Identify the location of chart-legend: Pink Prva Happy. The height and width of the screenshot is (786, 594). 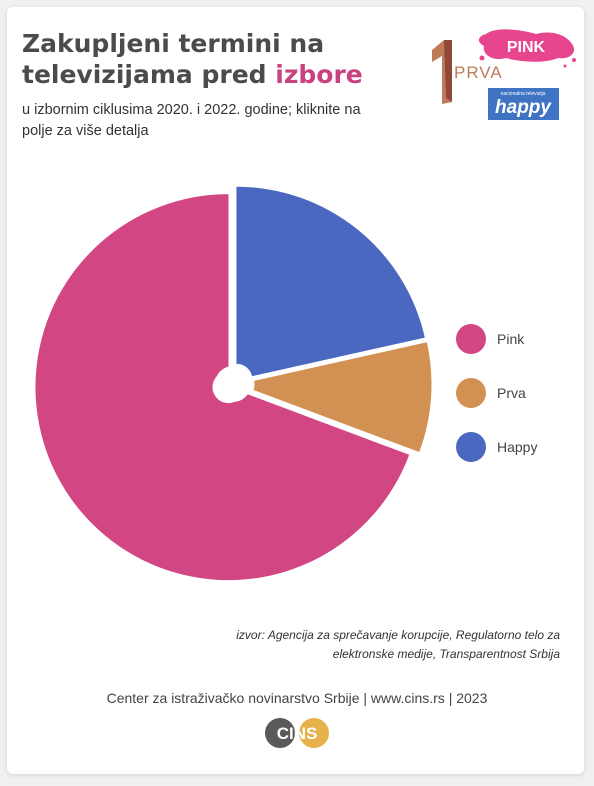
(496, 393).